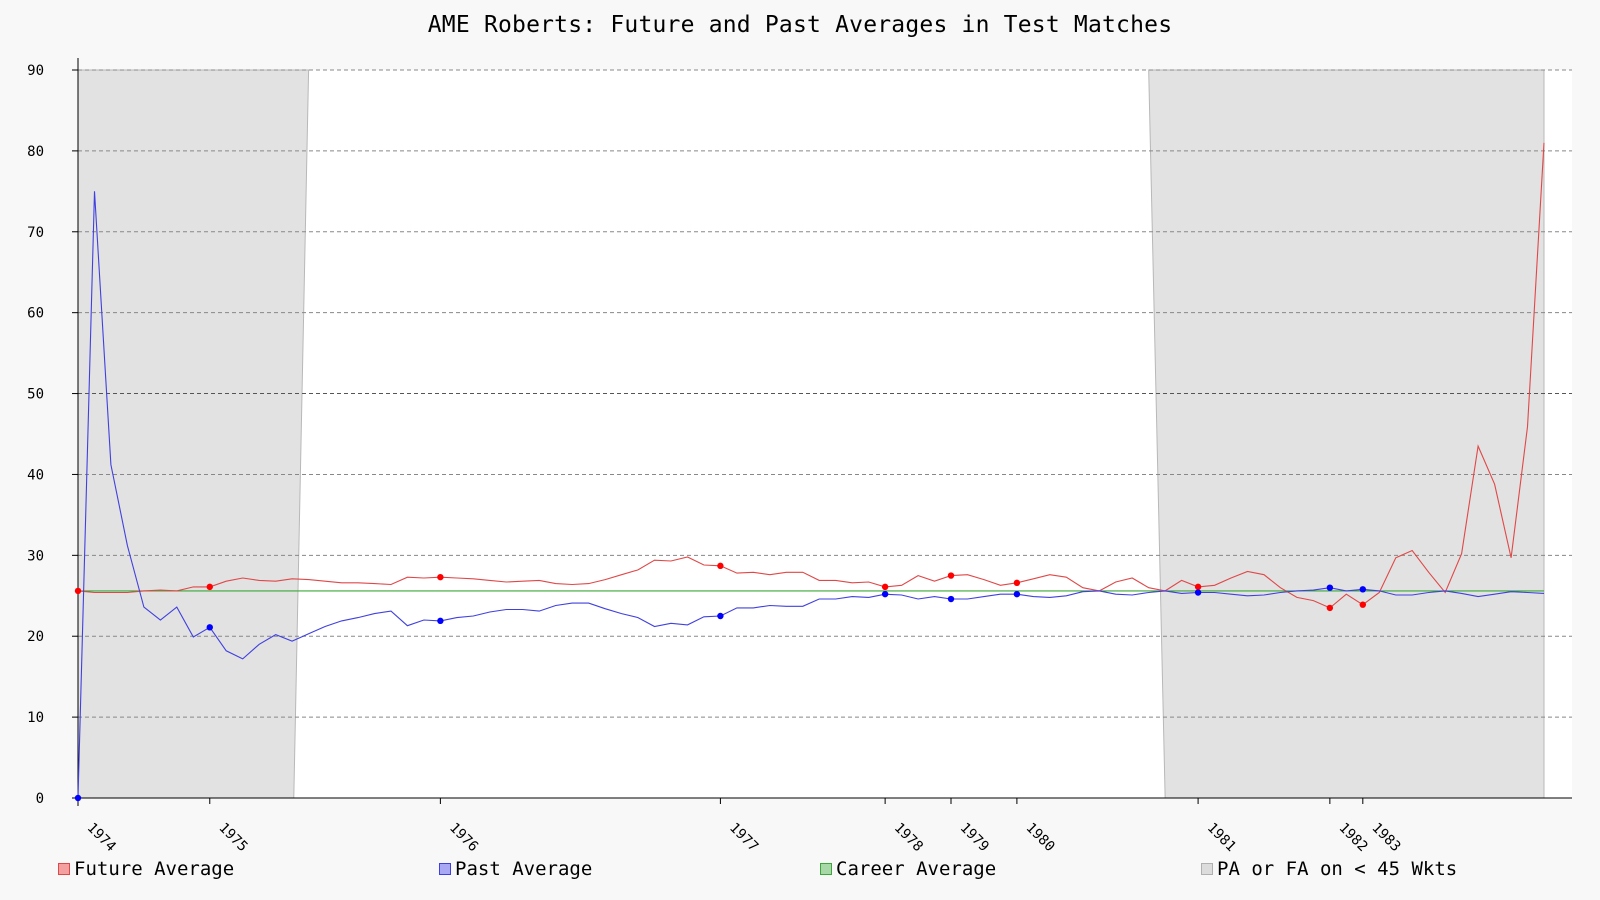 Image resolution: width=1600 pixels, height=900 pixels. What do you see at coordinates (78, 798) in the screenshot?
I see `past-marker-1974` at bounding box center [78, 798].